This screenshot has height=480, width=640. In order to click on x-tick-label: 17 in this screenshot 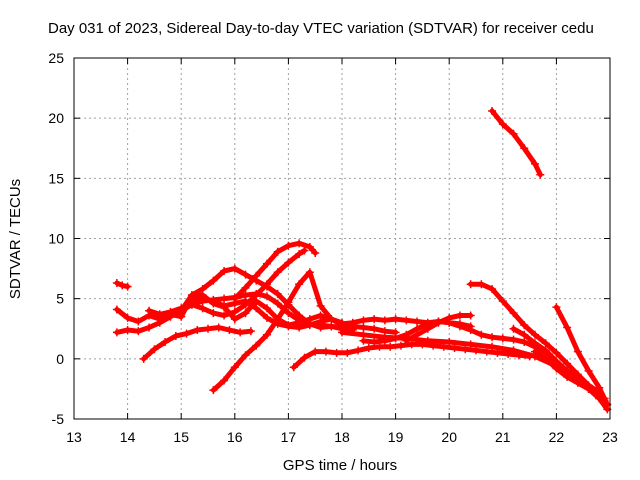, I will do `click(289, 437)`.